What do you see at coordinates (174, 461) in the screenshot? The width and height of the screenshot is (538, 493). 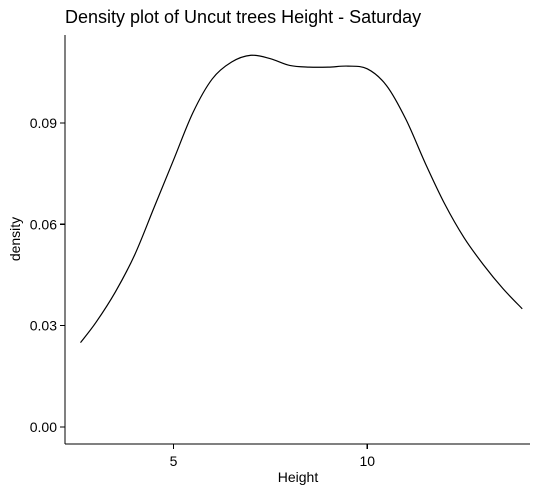 I see `x-tick-label: 5` at bounding box center [174, 461].